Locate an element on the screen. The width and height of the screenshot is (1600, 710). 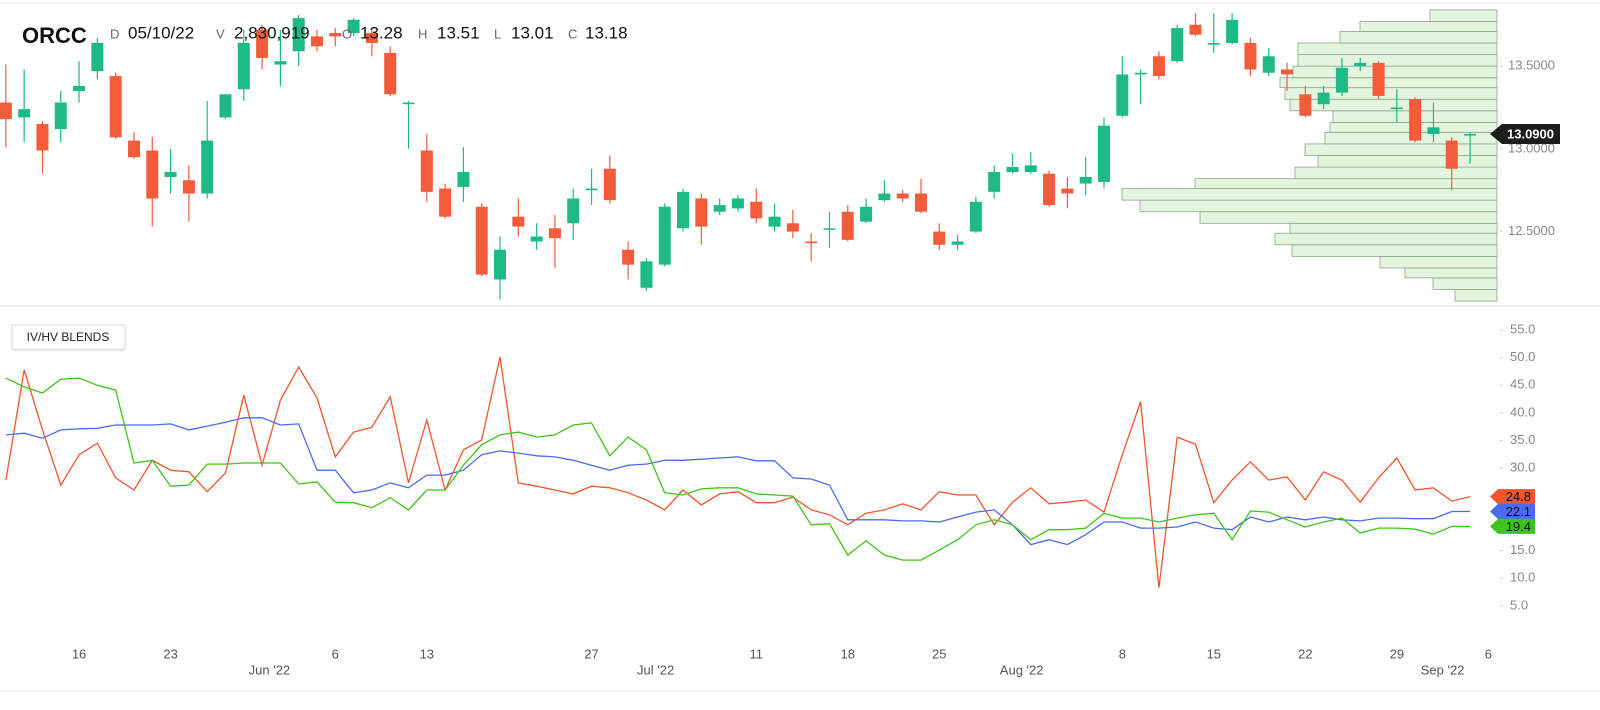
field-label: L is located at coordinates (497, 33).